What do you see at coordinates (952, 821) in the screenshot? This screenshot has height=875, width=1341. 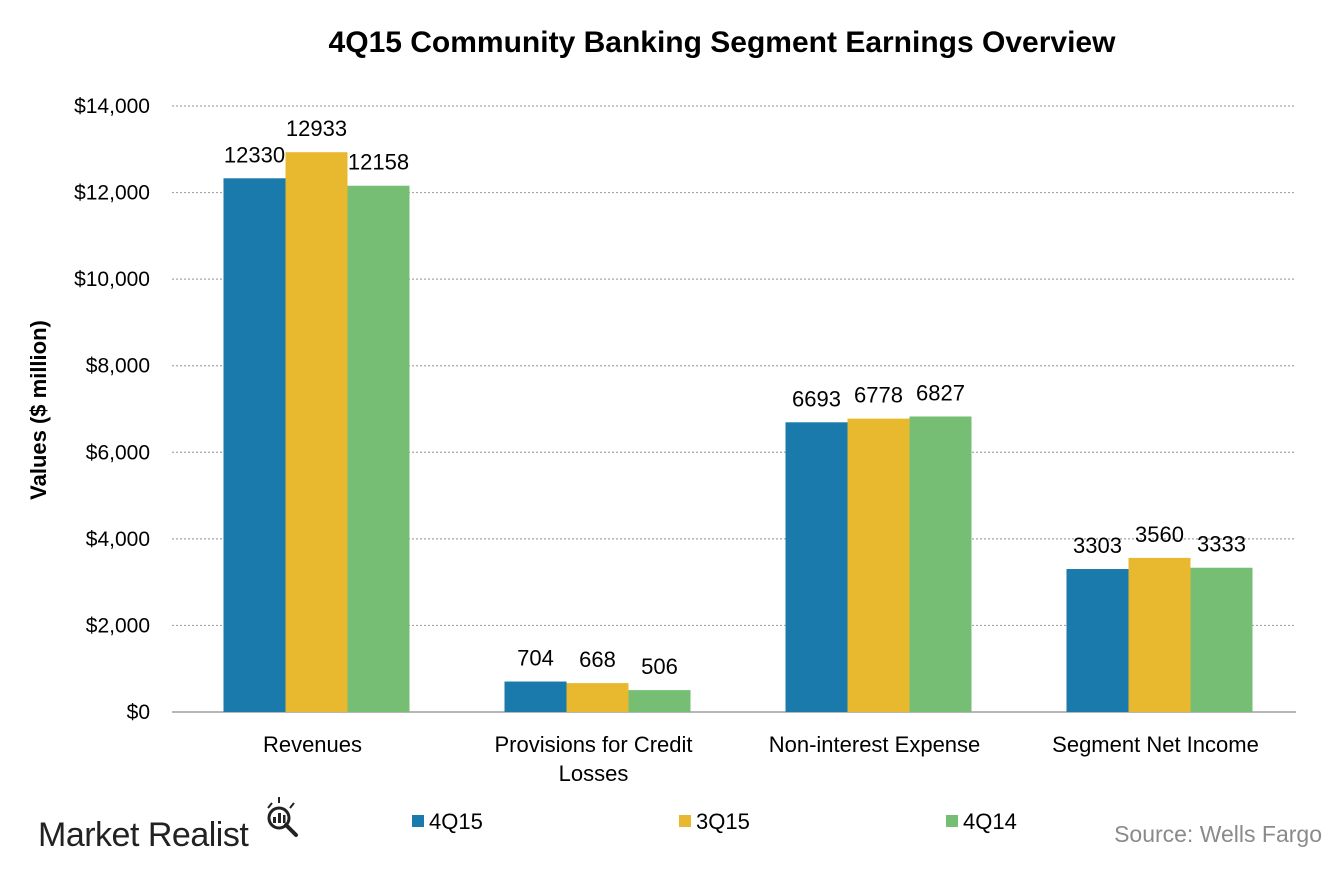 I see `legend-swatch-4q14` at bounding box center [952, 821].